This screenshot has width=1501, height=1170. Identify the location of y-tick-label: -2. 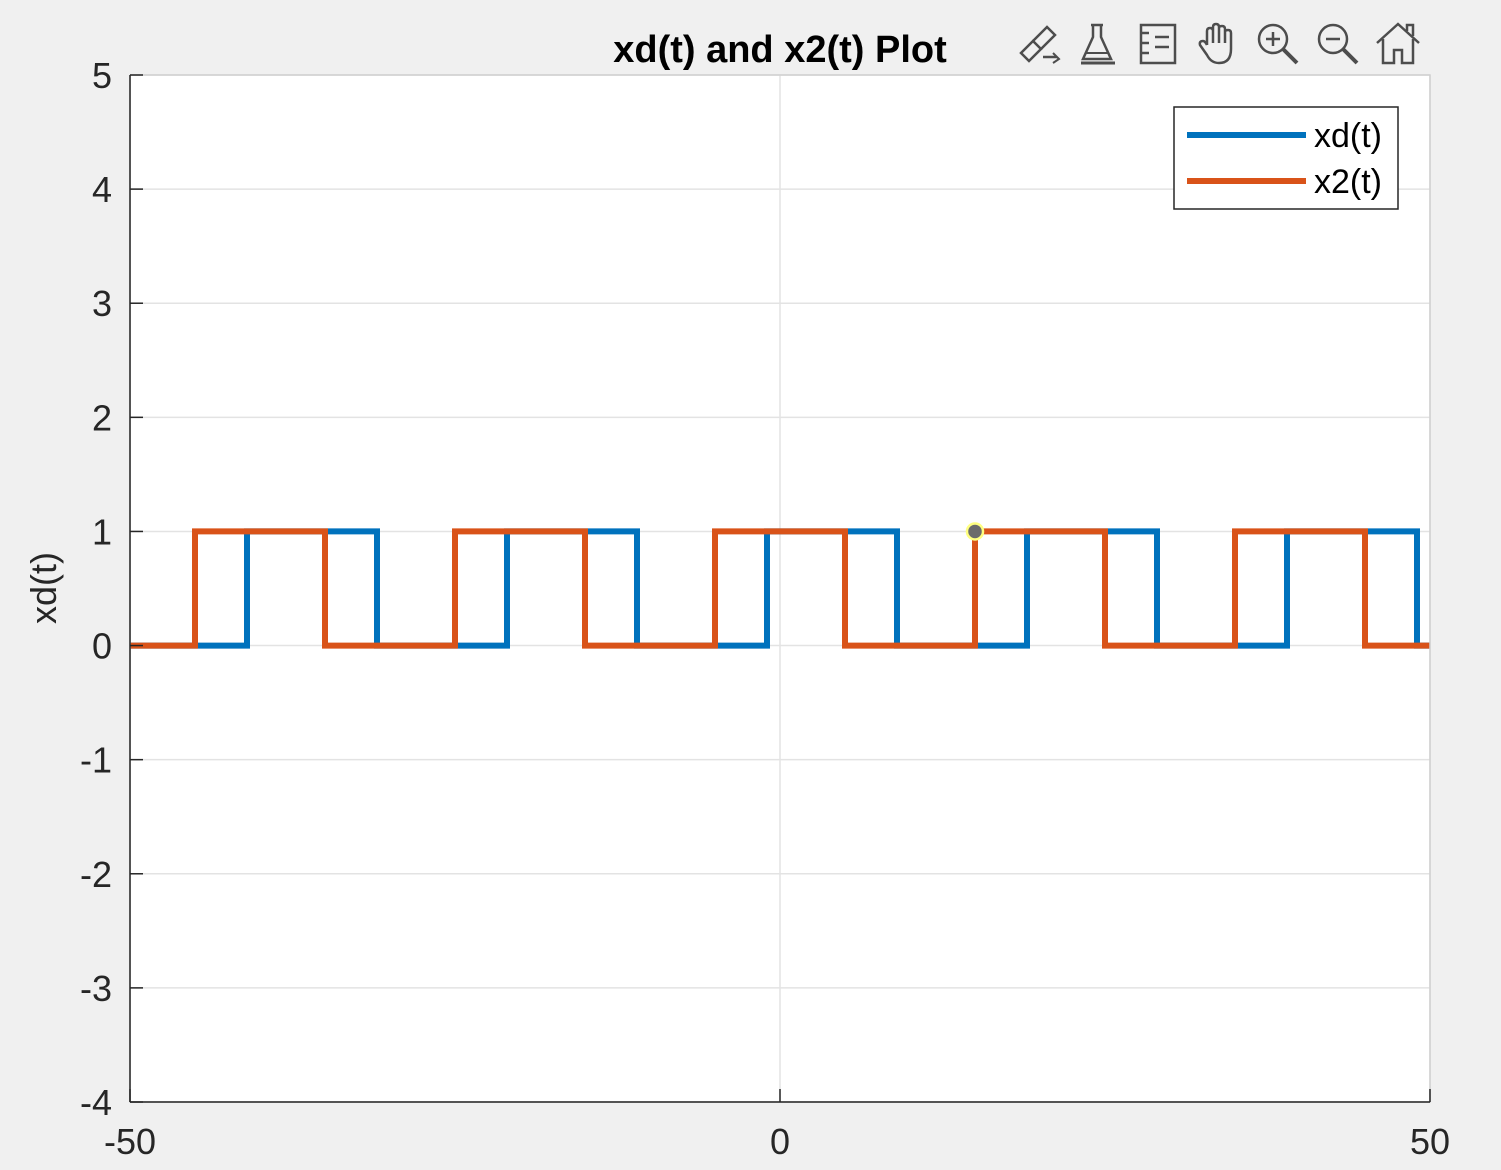
(96, 874).